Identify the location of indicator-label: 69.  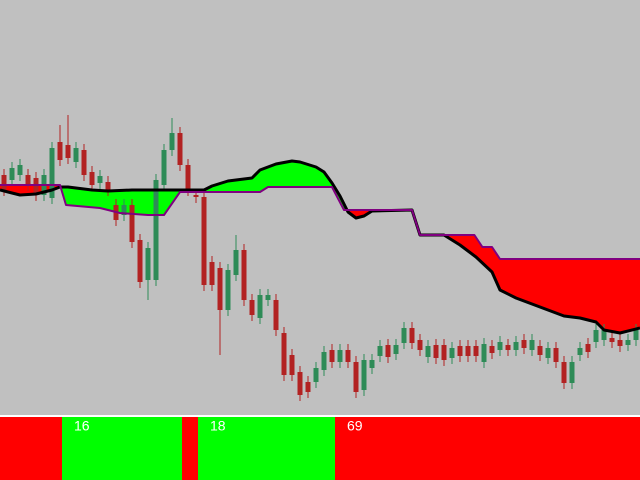
(355, 426).